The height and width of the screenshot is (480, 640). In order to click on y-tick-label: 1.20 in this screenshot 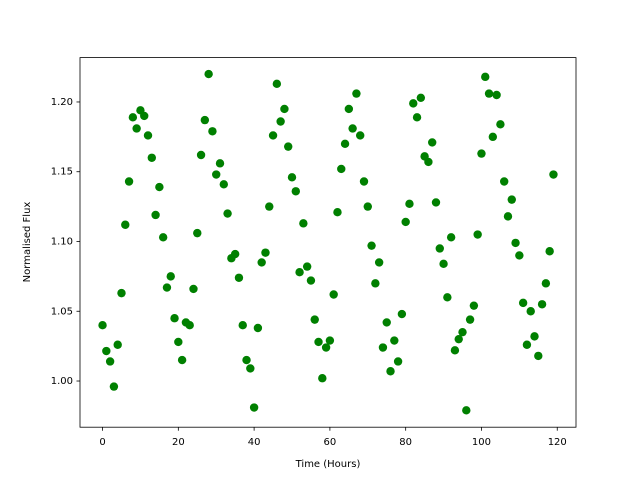, I will do `click(62, 102)`.